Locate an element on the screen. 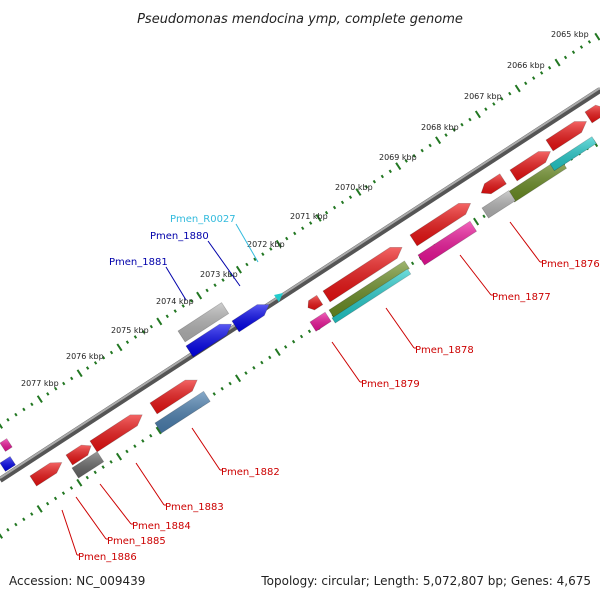  gene-label: Pmen_1886 is located at coordinates (107, 557).